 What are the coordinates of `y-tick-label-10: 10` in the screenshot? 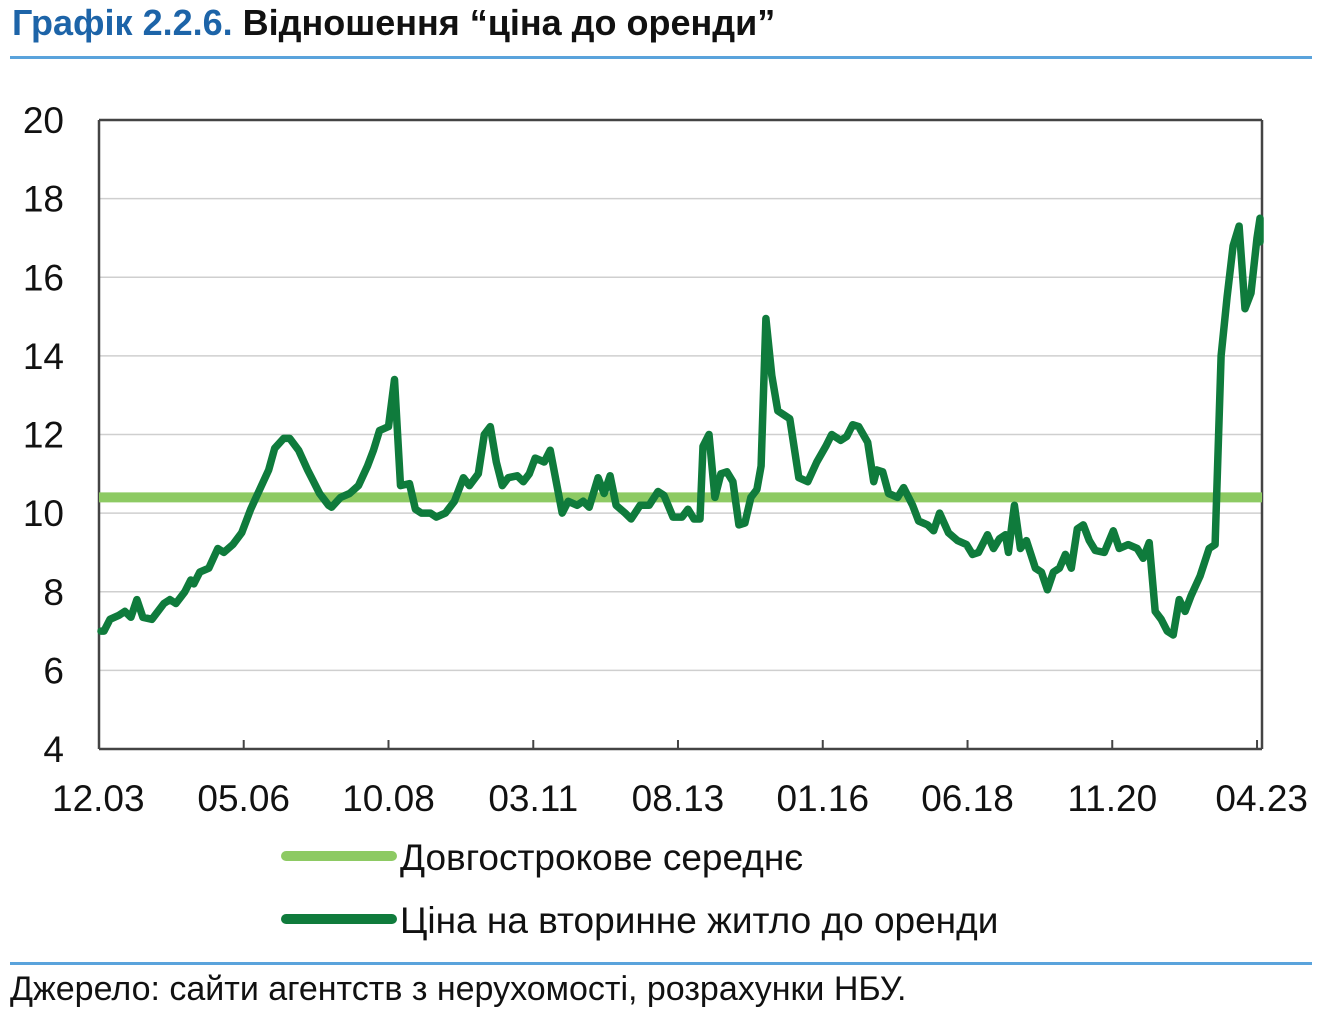 It's located at (43, 513).